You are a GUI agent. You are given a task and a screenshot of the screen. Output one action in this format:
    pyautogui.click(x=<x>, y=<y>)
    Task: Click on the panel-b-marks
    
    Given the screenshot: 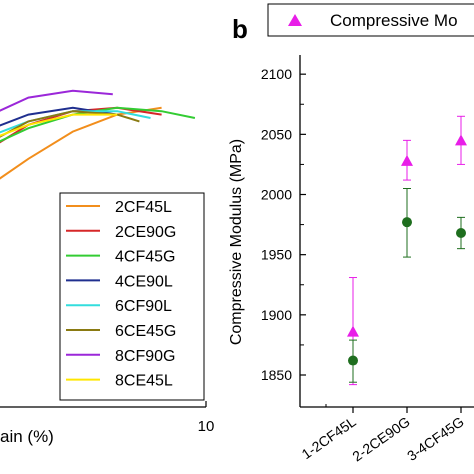 What is the action you would take?
    pyautogui.click(x=407, y=250)
    